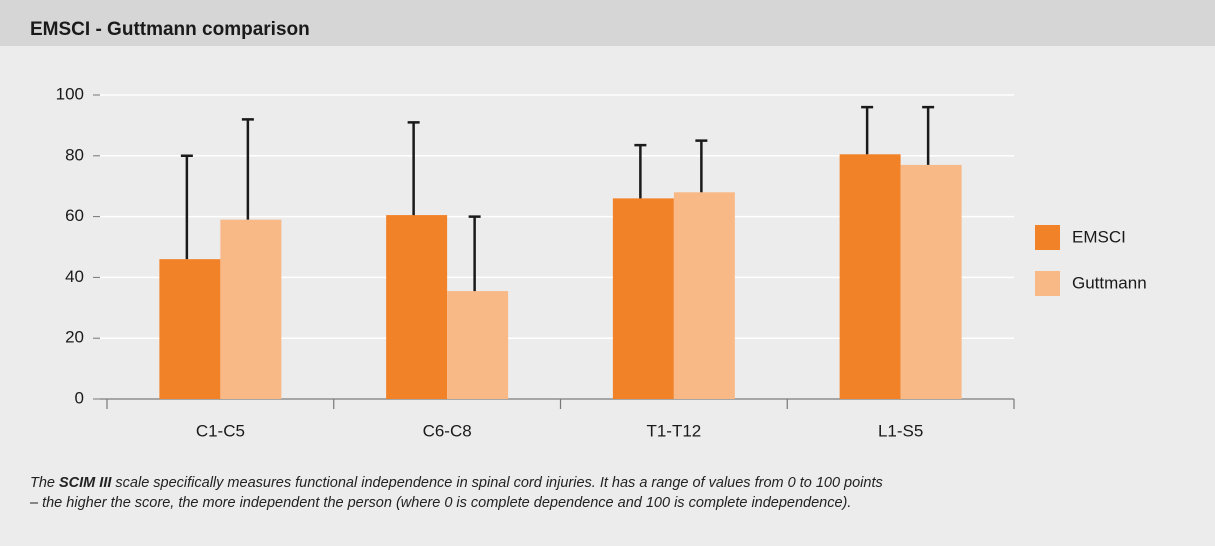 The width and height of the screenshot is (1215, 546). What do you see at coordinates (85, 483) in the screenshot?
I see `caption-bold: SCIM III` at bounding box center [85, 483].